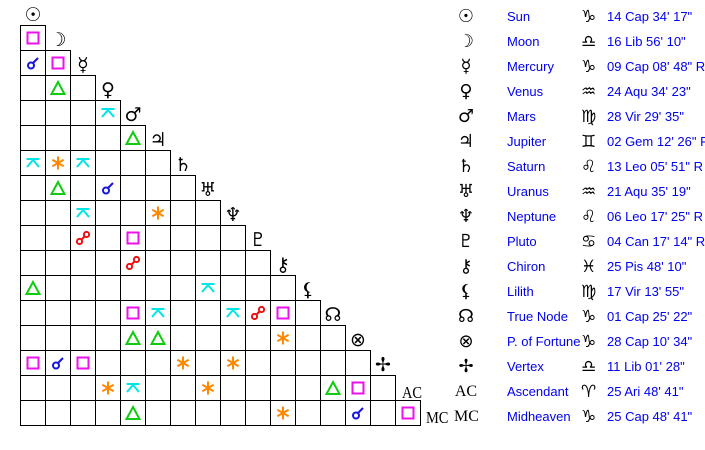  I want to click on grid-cell-jupiter-mercury, so click(83, 138).